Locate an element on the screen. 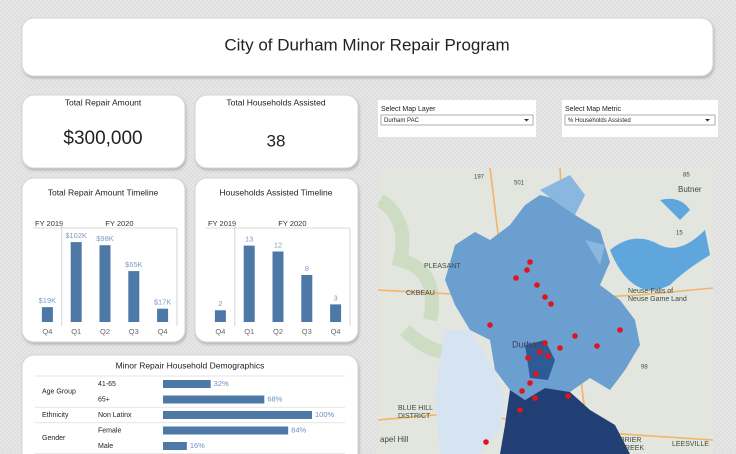 Image resolution: width=736 pixels, height=454 pixels. chart-title: Total Repair Amount Timeline is located at coordinates (103, 192).